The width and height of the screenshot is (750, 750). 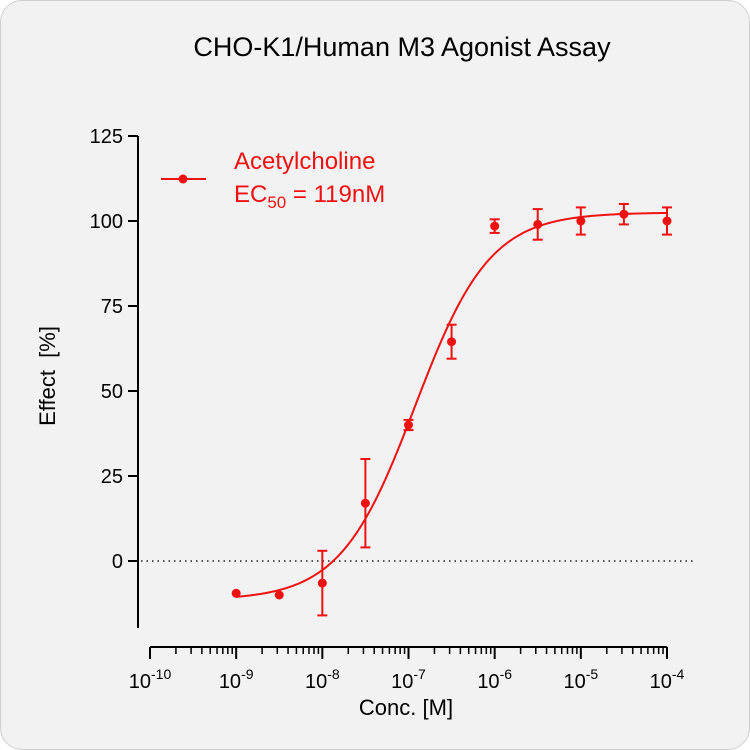 I want to click on x-tick-label: 10⁻⁵, so click(x=580, y=679).